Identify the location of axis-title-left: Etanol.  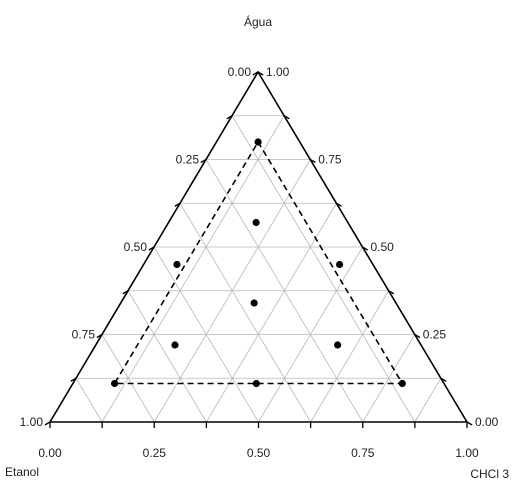
(22, 472).